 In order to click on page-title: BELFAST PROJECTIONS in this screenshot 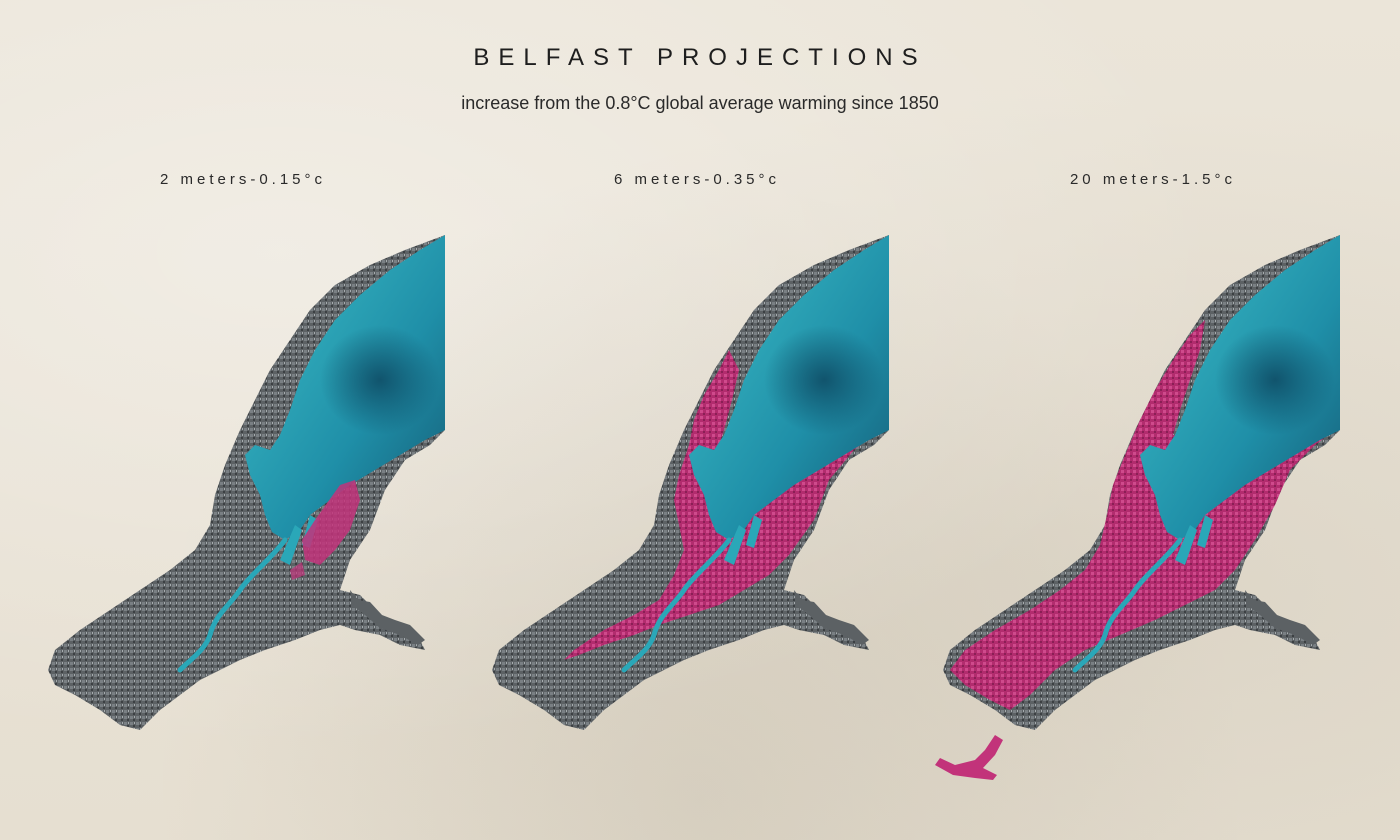, I will do `click(700, 57)`.